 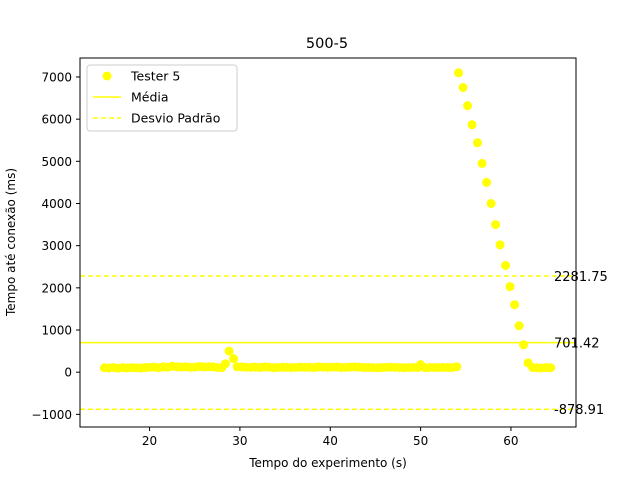 What do you see at coordinates (175, 118) in the screenshot?
I see `legend-label-desvio: Desvio Padrão` at bounding box center [175, 118].